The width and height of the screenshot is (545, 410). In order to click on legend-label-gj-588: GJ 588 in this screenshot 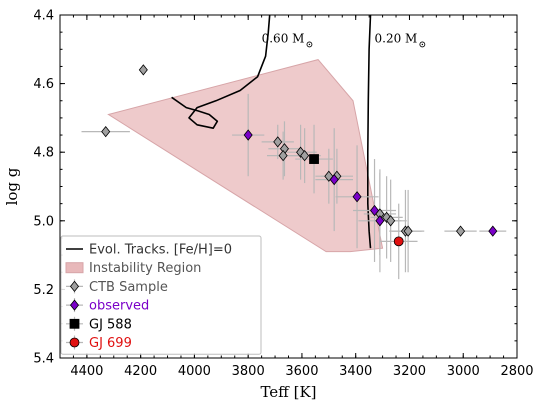, I will do `click(110, 324)`.